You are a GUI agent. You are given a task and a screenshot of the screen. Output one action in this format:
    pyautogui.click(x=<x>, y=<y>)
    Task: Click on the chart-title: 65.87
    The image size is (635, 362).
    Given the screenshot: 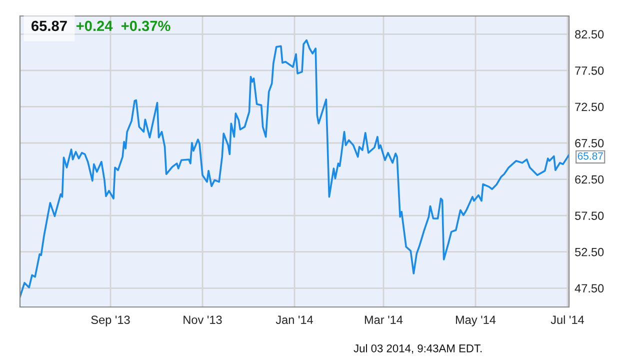 What is the action you would take?
    pyautogui.click(x=49, y=26)
    